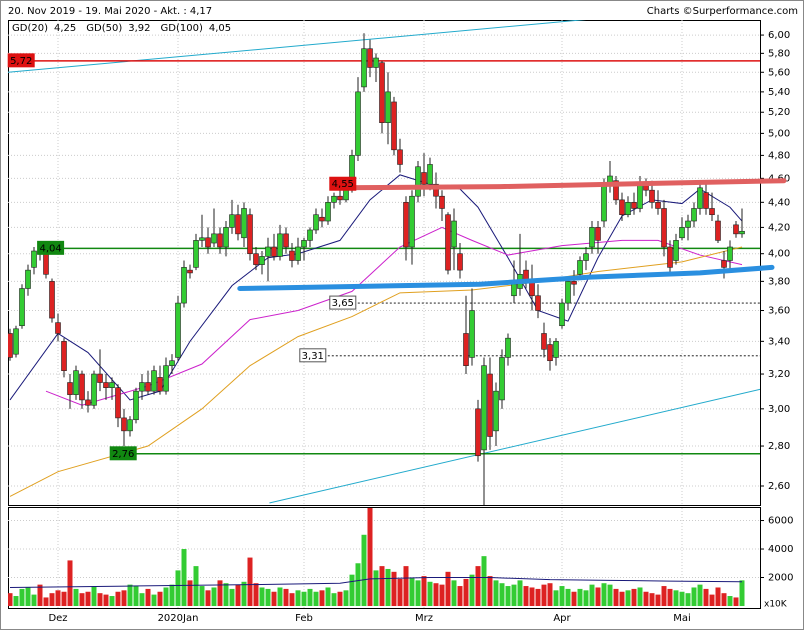  What do you see at coordinates (297, 46) in the screenshot?
I see `trendline` at bounding box center [297, 46].